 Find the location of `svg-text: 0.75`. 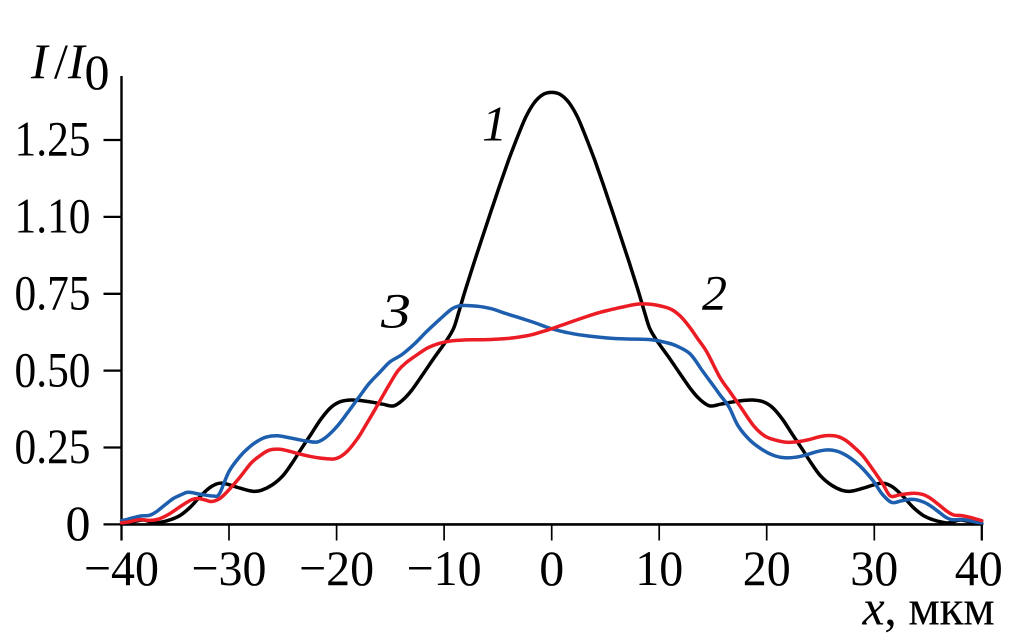

svg-text: 0.75 is located at coordinates (53, 293).